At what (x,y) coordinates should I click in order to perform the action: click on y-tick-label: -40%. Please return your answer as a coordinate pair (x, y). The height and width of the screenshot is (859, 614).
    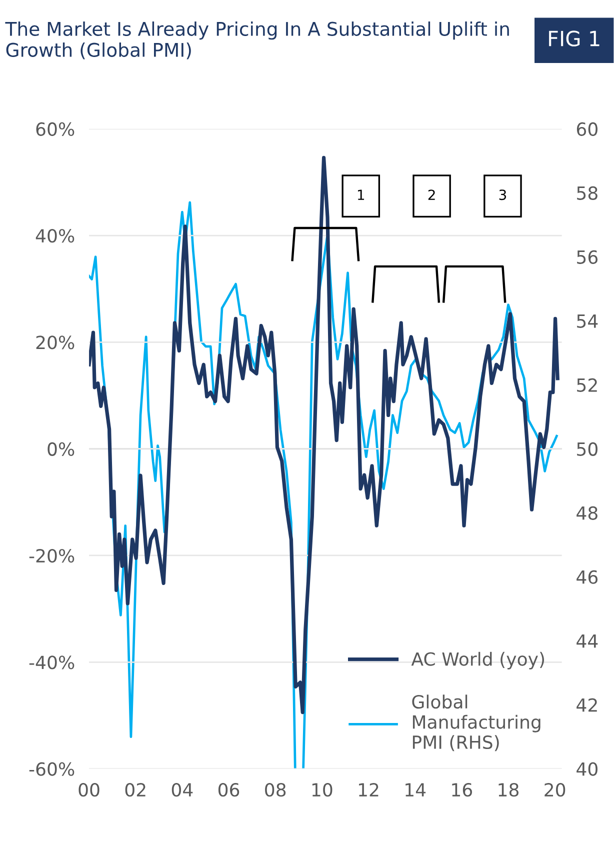
    Looking at the image, I should click on (51, 663).